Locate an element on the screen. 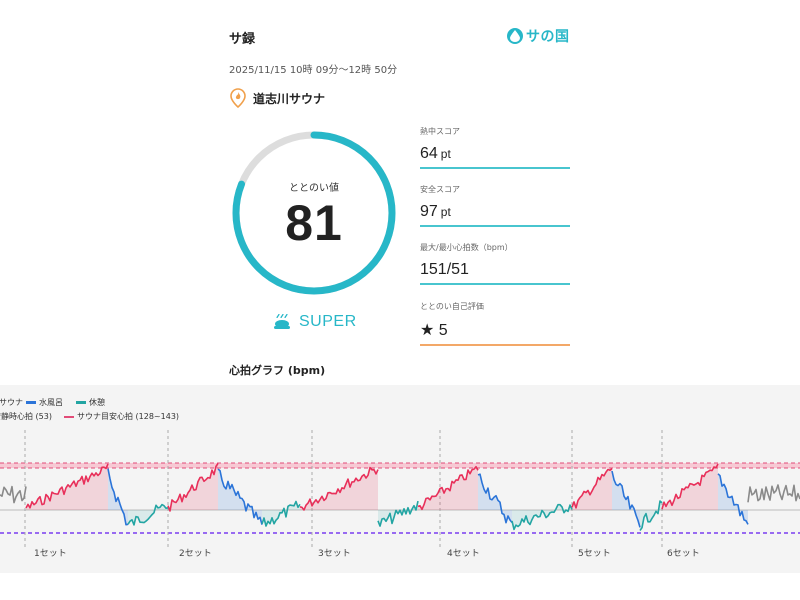  stat-heart-rate: 最大/最小心拍数（bpm） 151/51 is located at coordinates (495, 263).